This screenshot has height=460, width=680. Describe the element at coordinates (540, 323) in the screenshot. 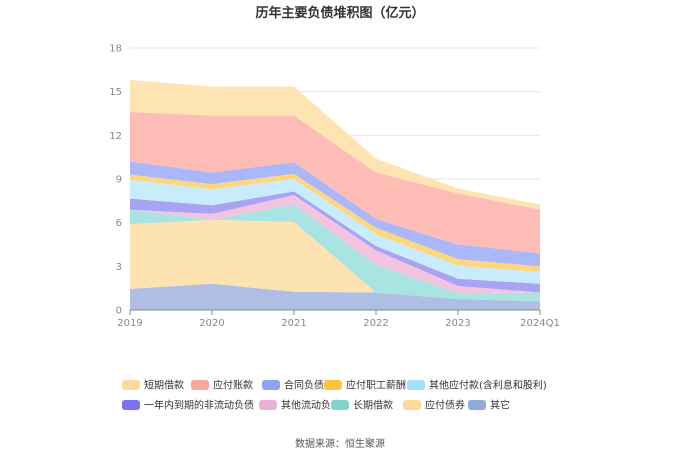

I see `x-tick-label-5: 2024Q1` at that location.